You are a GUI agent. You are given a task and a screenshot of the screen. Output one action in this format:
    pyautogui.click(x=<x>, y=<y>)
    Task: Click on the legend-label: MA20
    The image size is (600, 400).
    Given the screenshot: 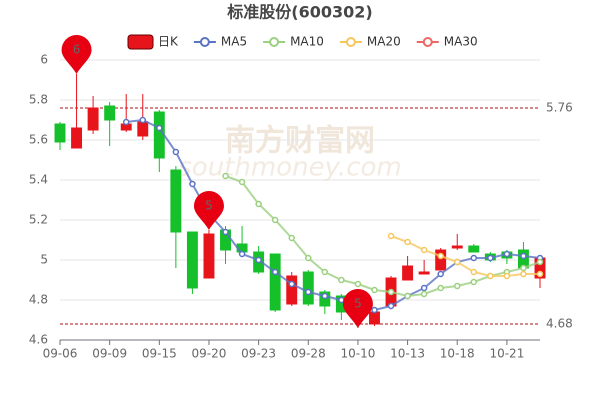 What is the action you would take?
    pyautogui.click(x=384, y=42)
    